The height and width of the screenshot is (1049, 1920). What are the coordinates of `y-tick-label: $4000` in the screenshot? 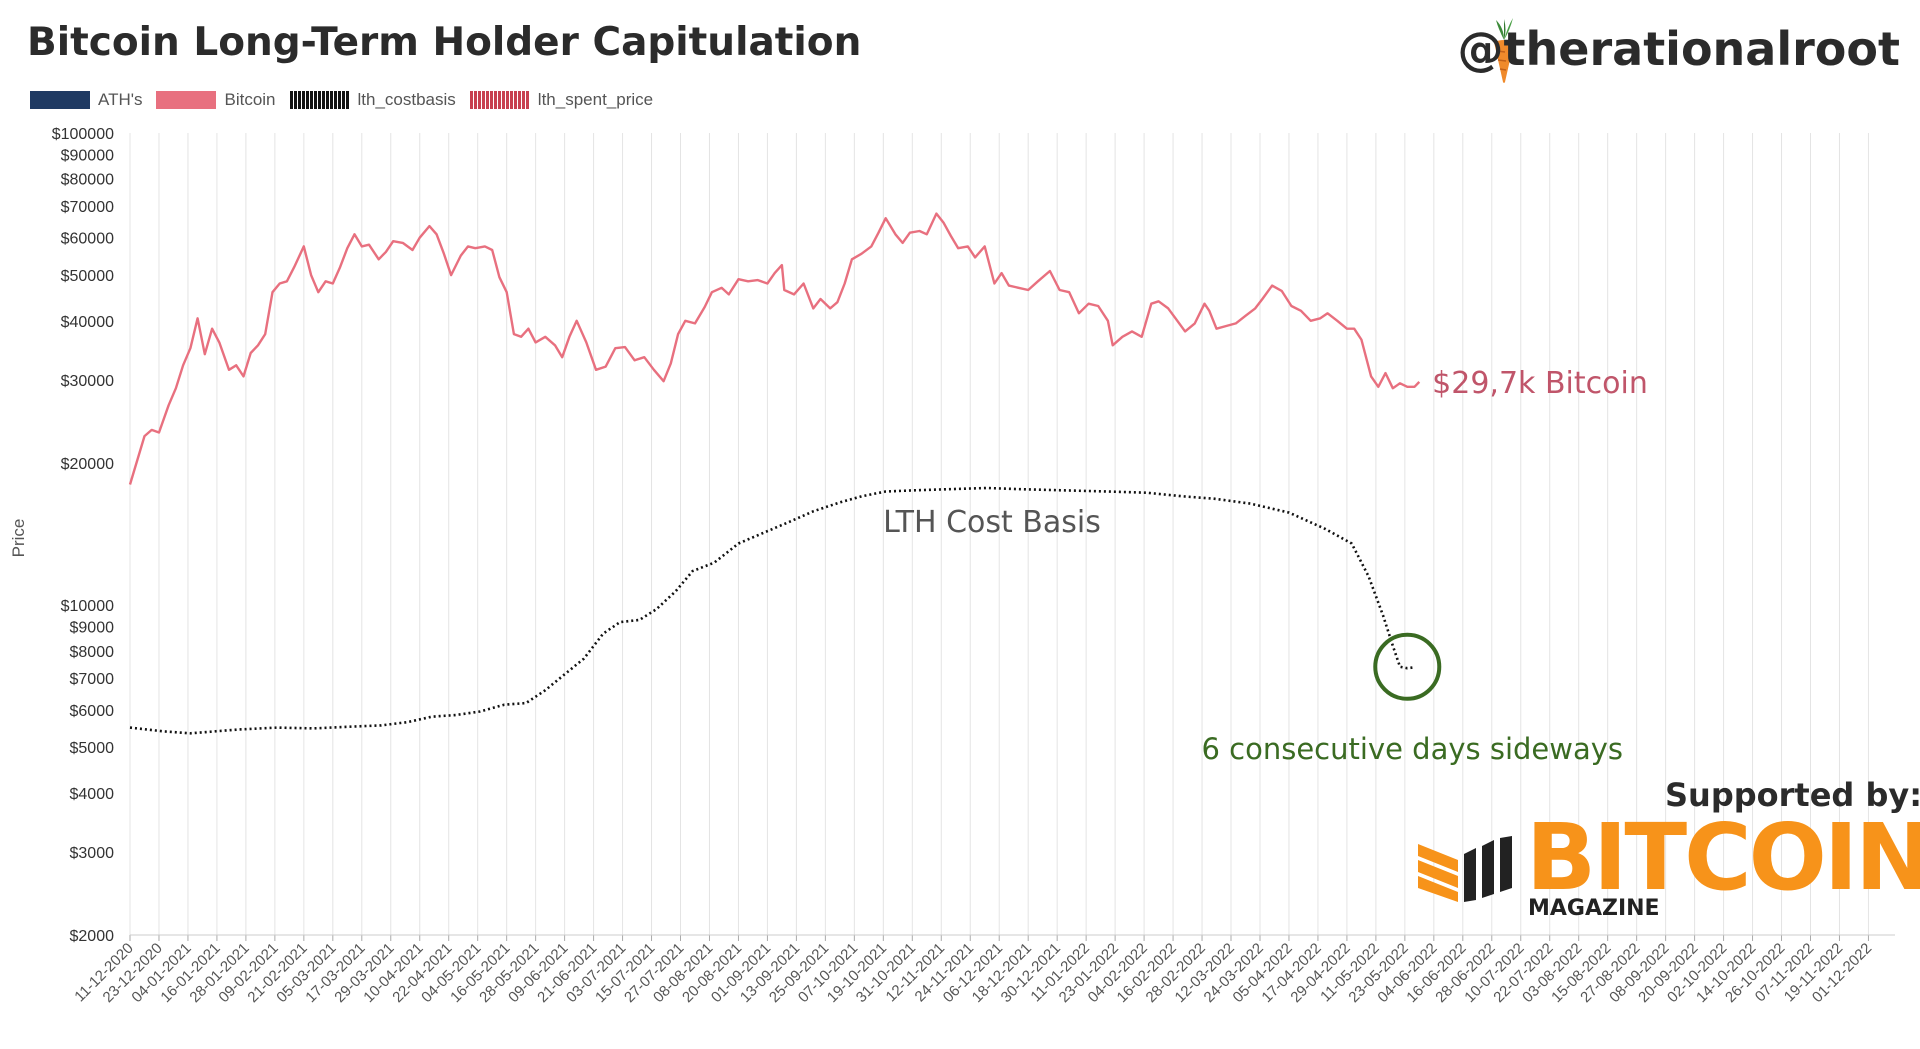 It's located at (92, 794).